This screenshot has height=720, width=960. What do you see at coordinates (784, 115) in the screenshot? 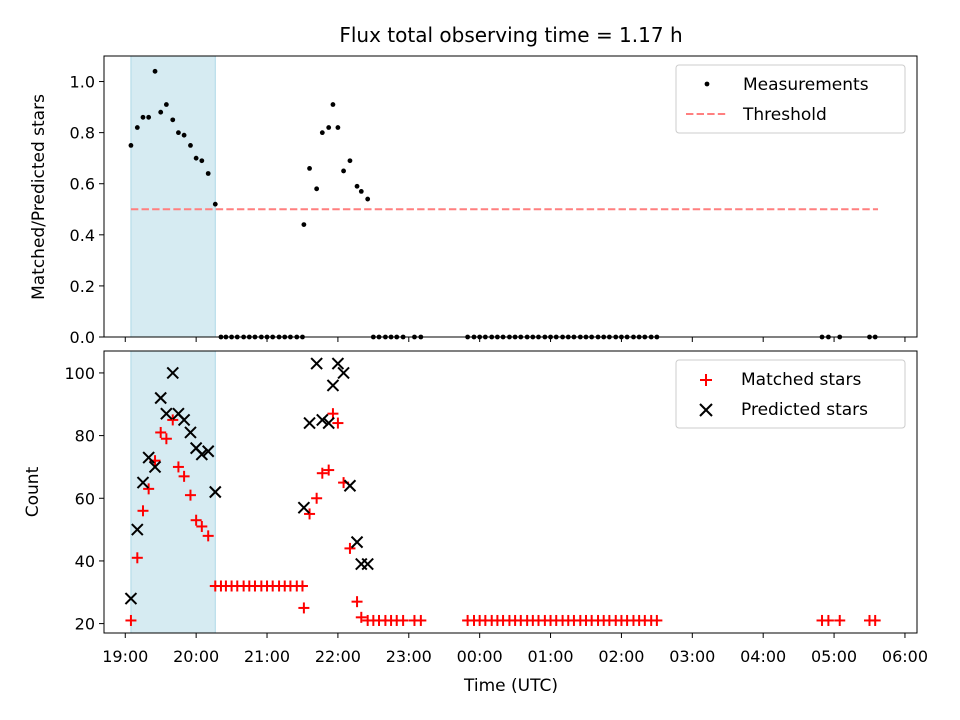
I see `legend-threshold-label: Threshold` at bounding box center [784, 115].